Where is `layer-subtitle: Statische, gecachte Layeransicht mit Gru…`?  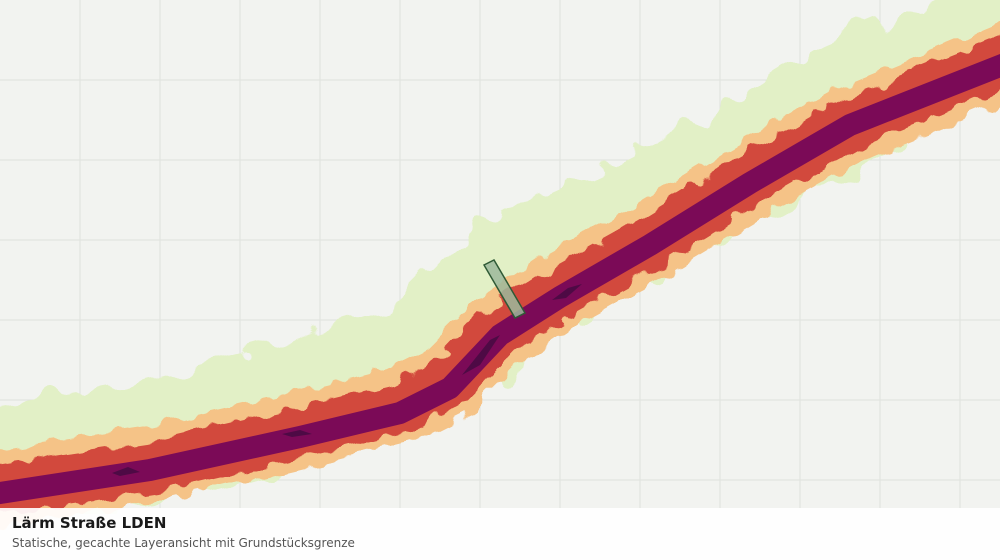 layer-subtitle: Statische, gecachte Layeransicht mit Gru… is located at coordinates (183, 543).